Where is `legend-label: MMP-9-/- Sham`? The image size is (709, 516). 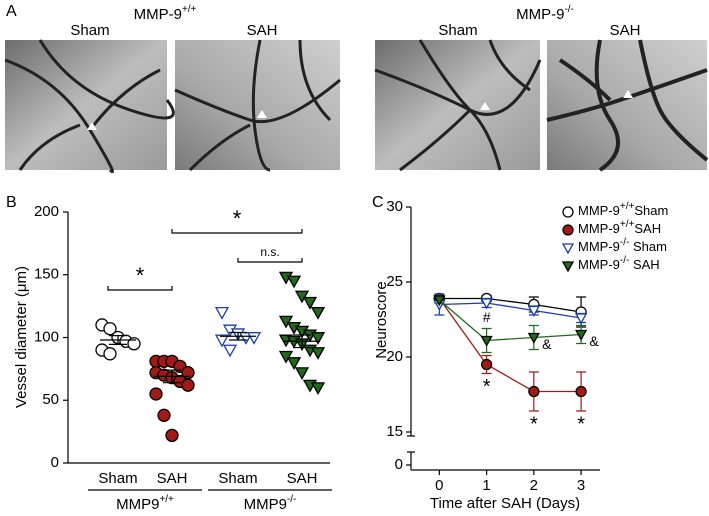
legend-label: MMP-9-/- Sham is located at coordinates (622, 246).